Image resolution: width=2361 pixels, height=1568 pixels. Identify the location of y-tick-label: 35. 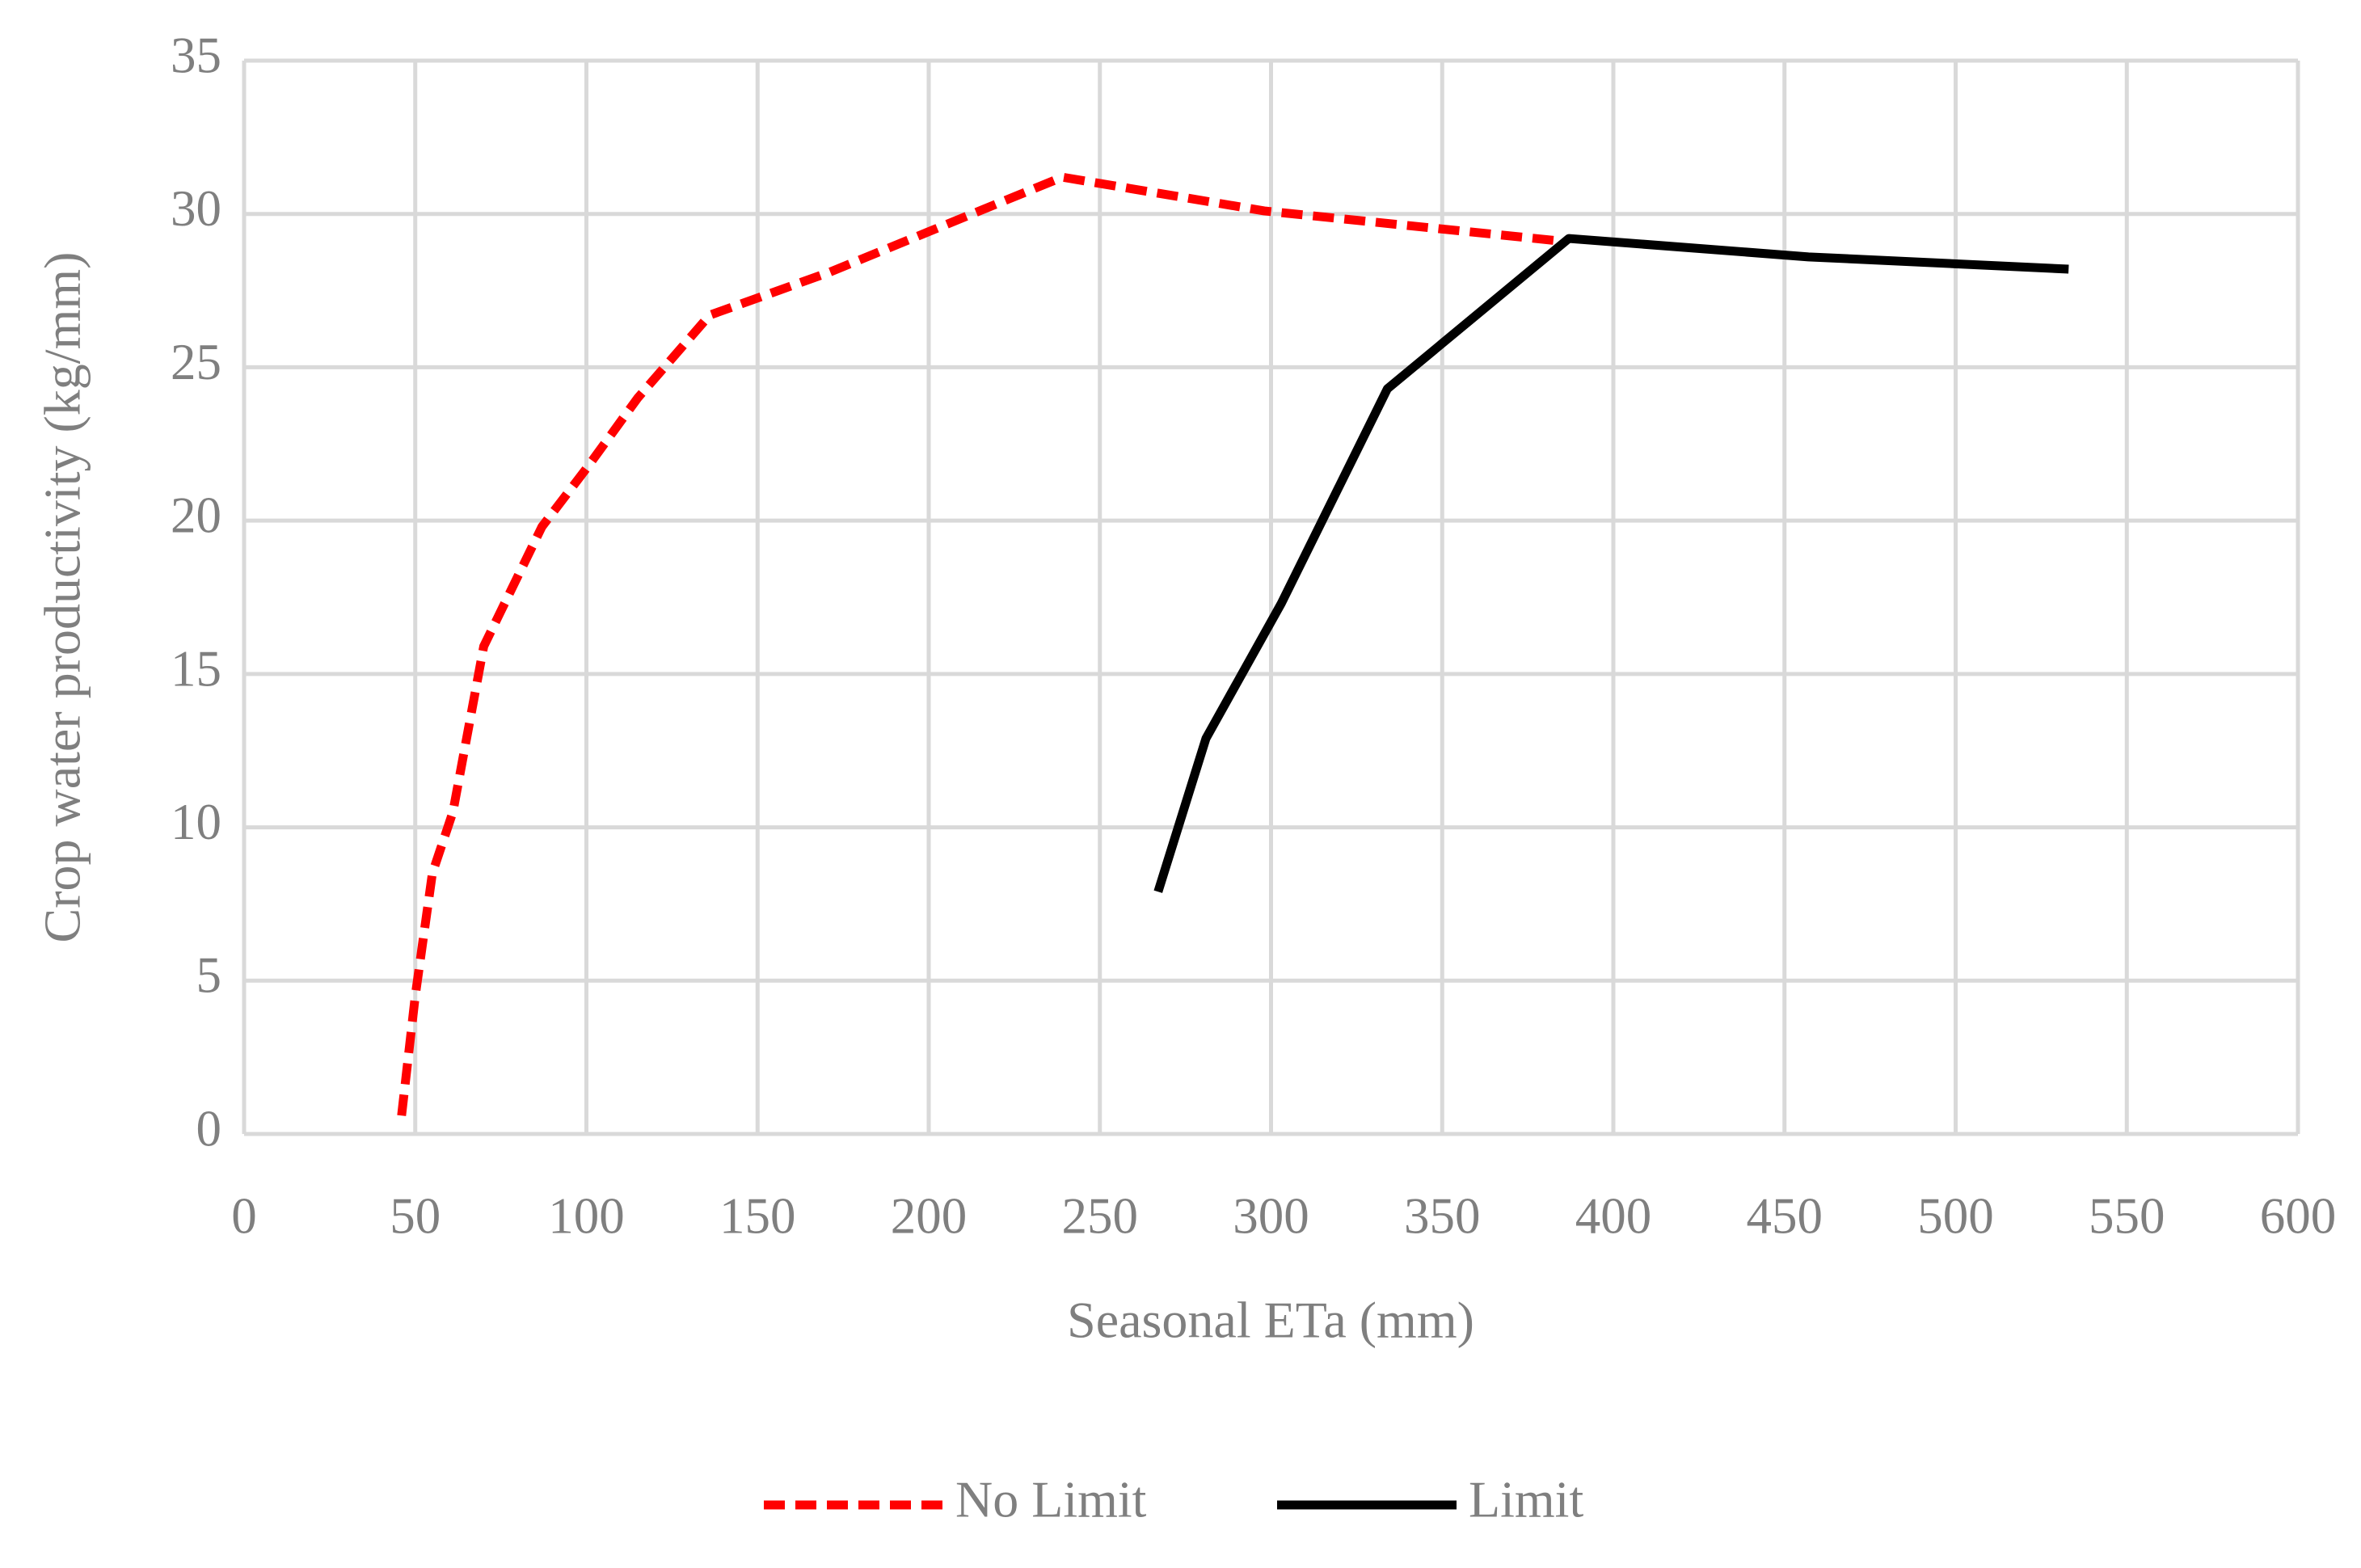
(196, 55).